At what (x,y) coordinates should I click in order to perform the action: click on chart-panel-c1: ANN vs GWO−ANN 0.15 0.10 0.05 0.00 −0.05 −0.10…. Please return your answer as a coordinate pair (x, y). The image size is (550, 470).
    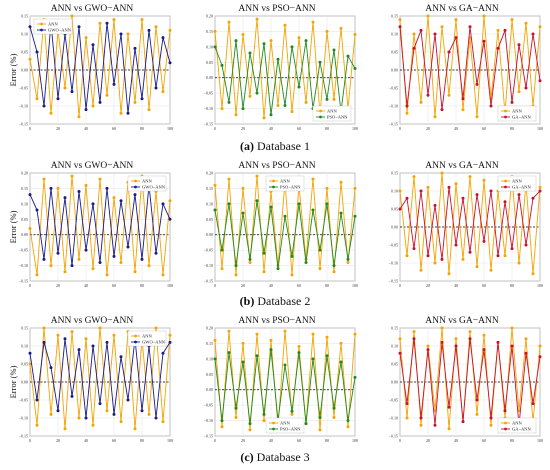
    Looking at the image, I should click on (90, 379).